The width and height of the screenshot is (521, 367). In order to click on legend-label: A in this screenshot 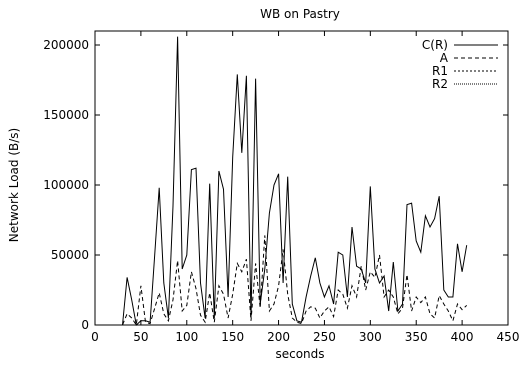, I will do `click(444, 58)`.